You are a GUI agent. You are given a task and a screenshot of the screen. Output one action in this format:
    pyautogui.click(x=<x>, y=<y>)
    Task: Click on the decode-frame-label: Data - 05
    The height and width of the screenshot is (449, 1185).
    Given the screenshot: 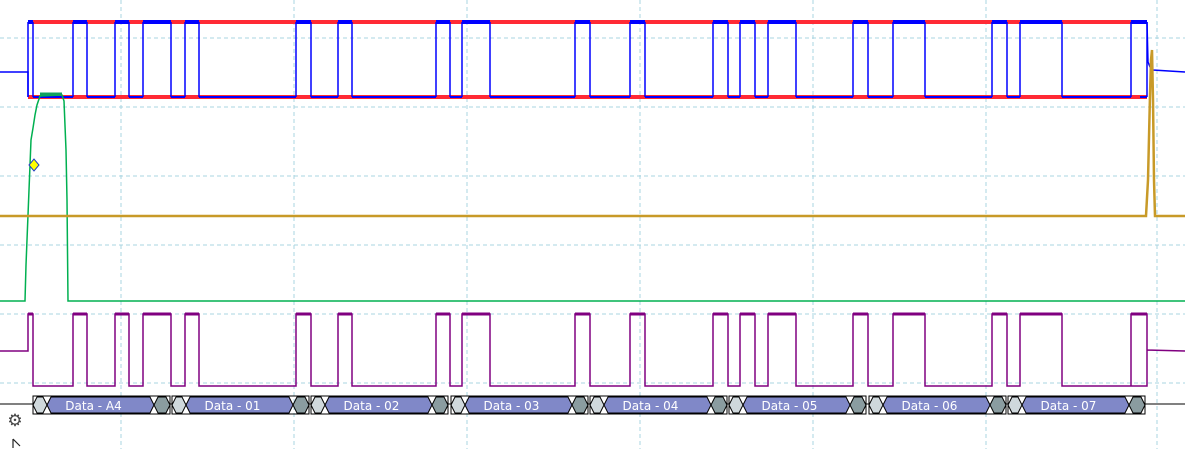 What is the action you would take?
    pyautogui.click(x=790, y=406)
    